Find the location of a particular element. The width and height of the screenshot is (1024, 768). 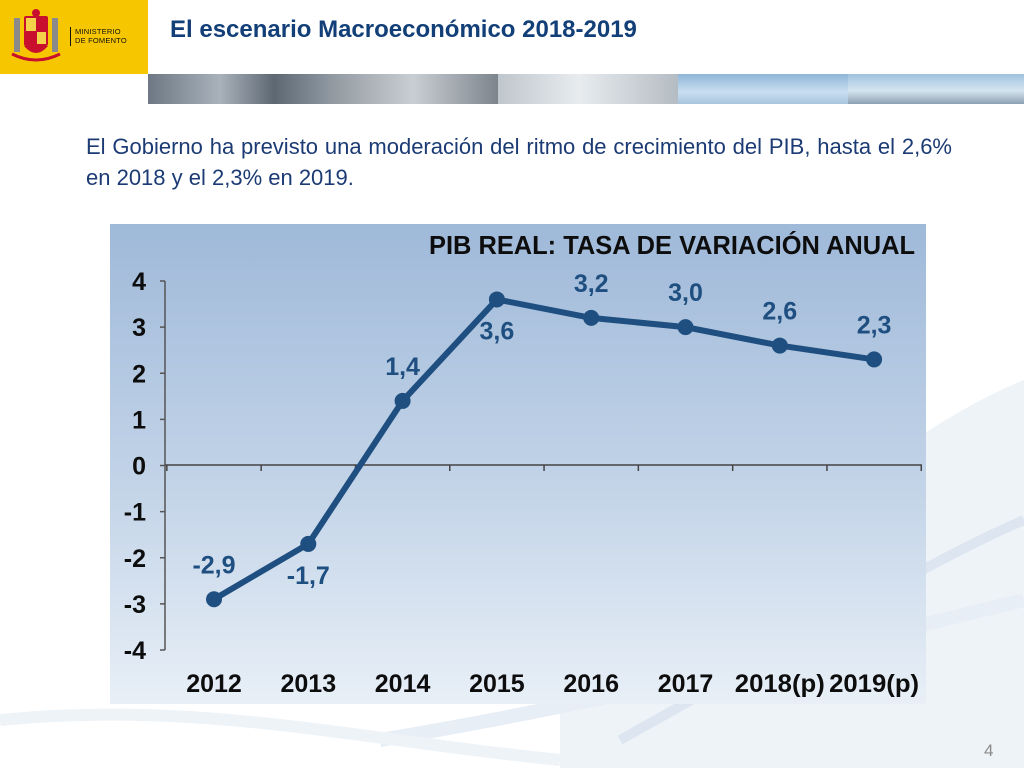

y-tick-label: -4 is located at coordinates (135, 651).